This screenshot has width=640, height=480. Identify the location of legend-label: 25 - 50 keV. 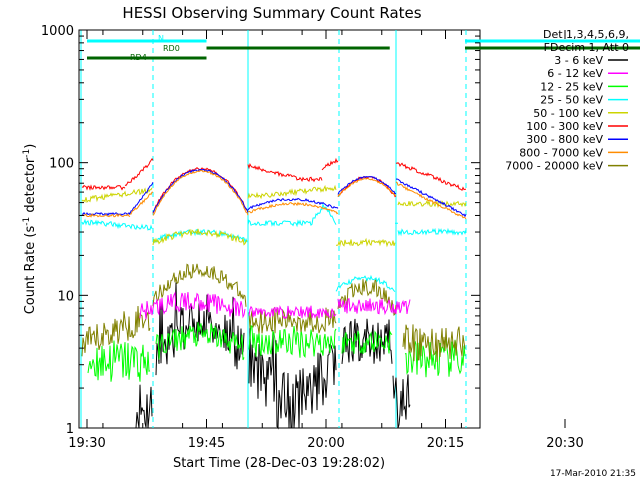
(571, 100).